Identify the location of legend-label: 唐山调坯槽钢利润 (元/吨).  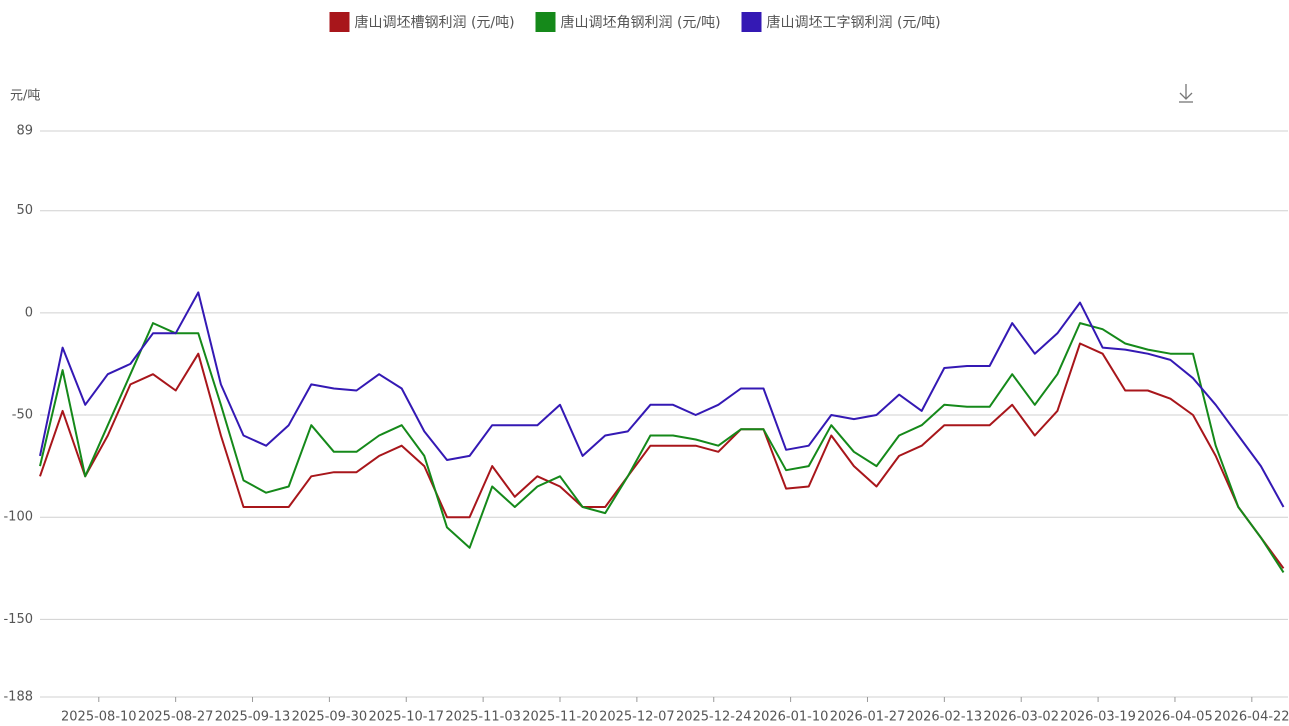
(435, 22).